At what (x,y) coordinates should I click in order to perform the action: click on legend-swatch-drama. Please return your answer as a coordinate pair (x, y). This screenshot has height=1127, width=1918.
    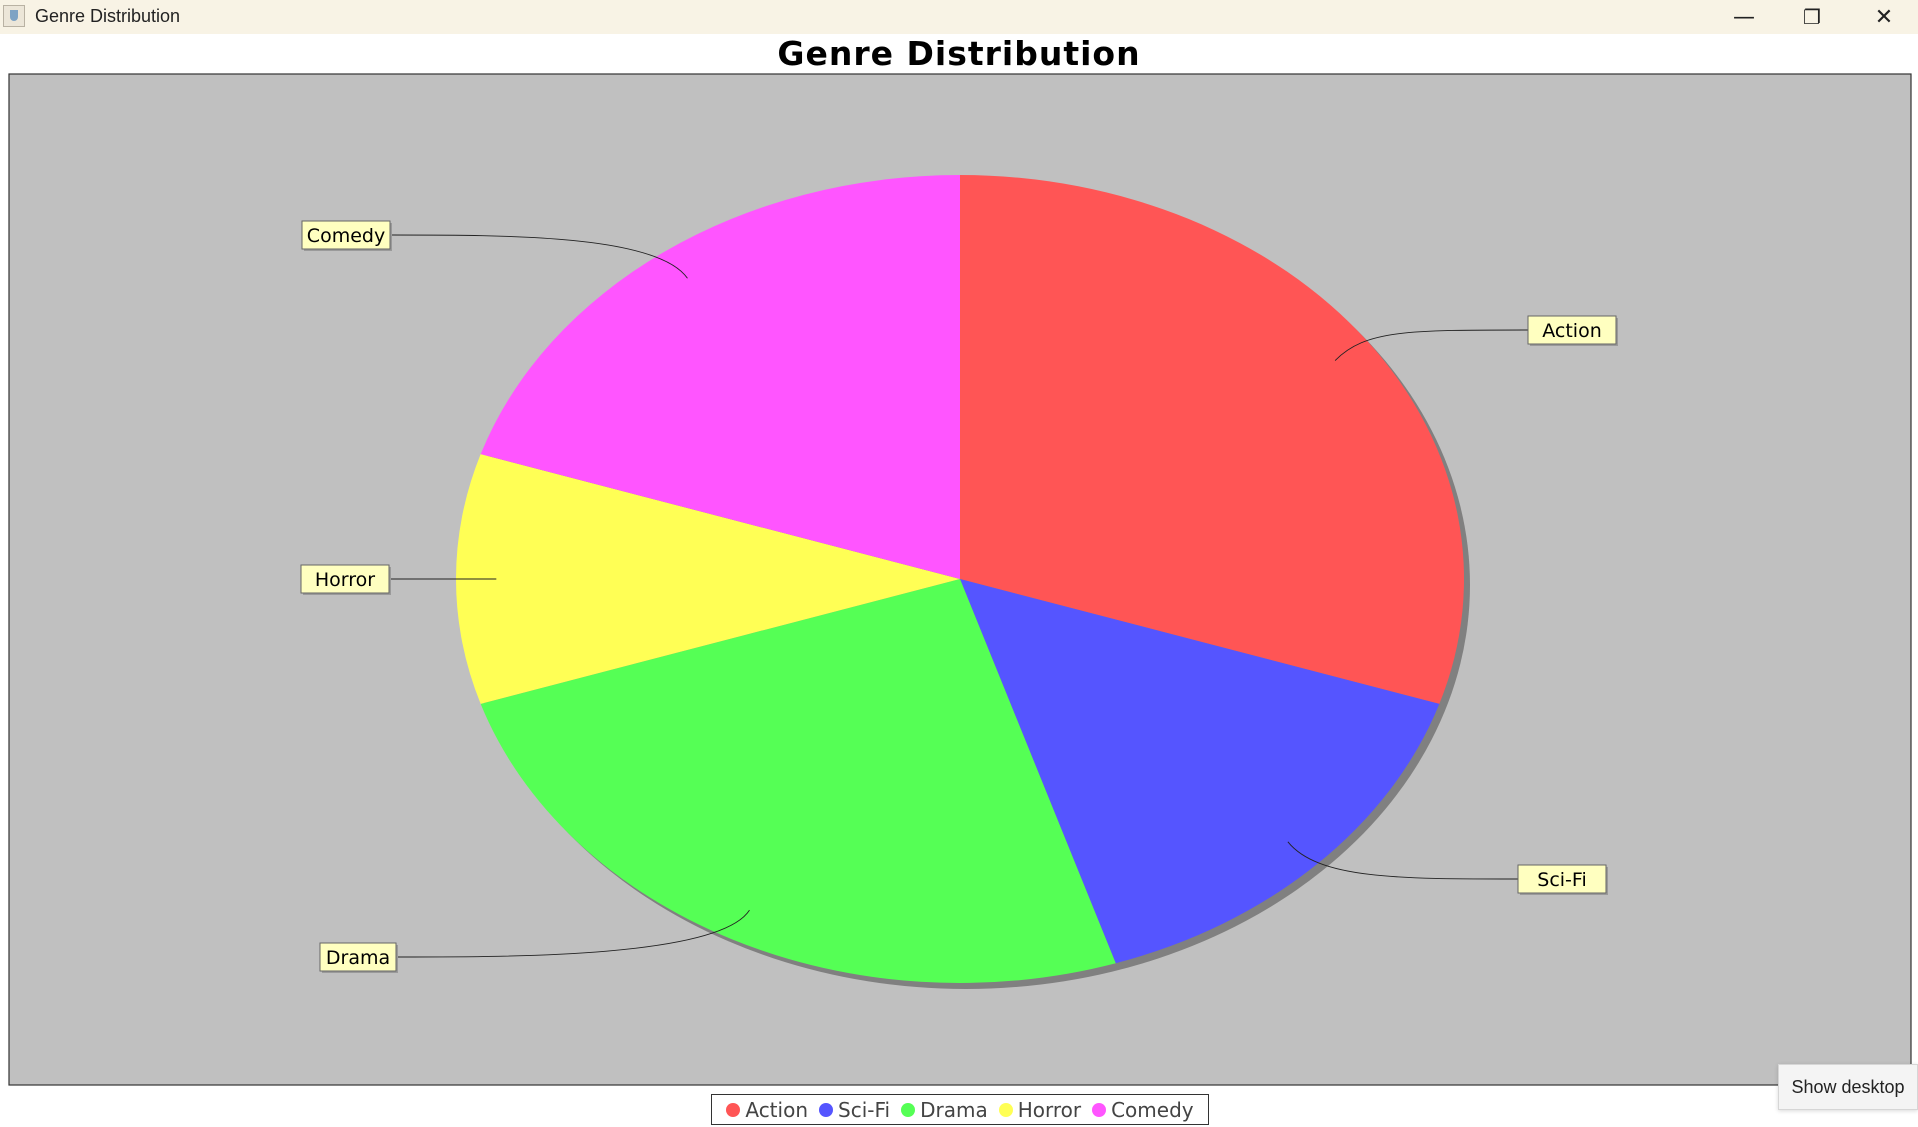
    Looking at the image, I should click on (908, 1109).